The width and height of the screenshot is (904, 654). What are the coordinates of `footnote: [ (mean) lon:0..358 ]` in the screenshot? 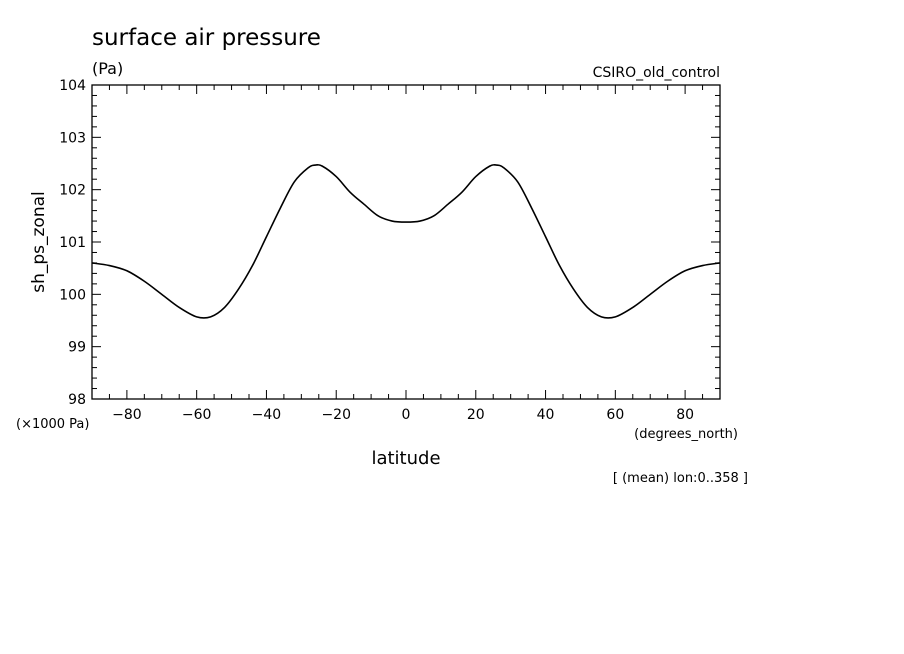 It's located at (680, 478).